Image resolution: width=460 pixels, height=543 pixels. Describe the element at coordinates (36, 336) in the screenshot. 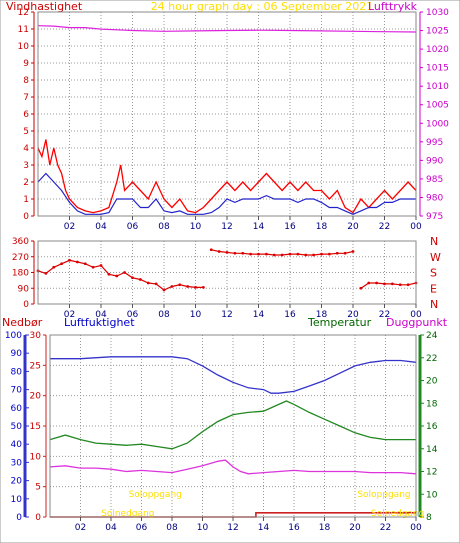

I see `y-tick-label: 30` at that location.